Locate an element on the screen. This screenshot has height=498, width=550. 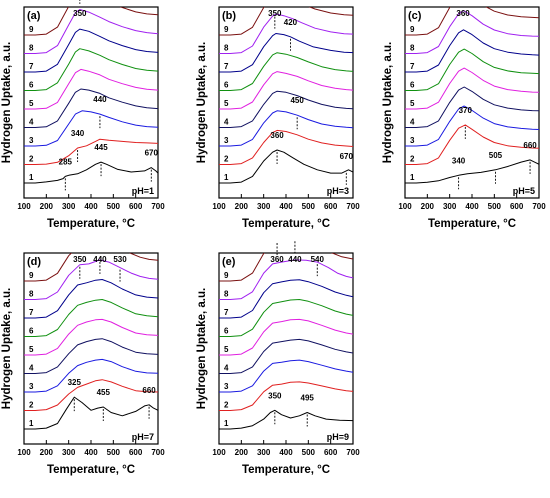
peak-label: 285 is located at coordinates (66, 161).